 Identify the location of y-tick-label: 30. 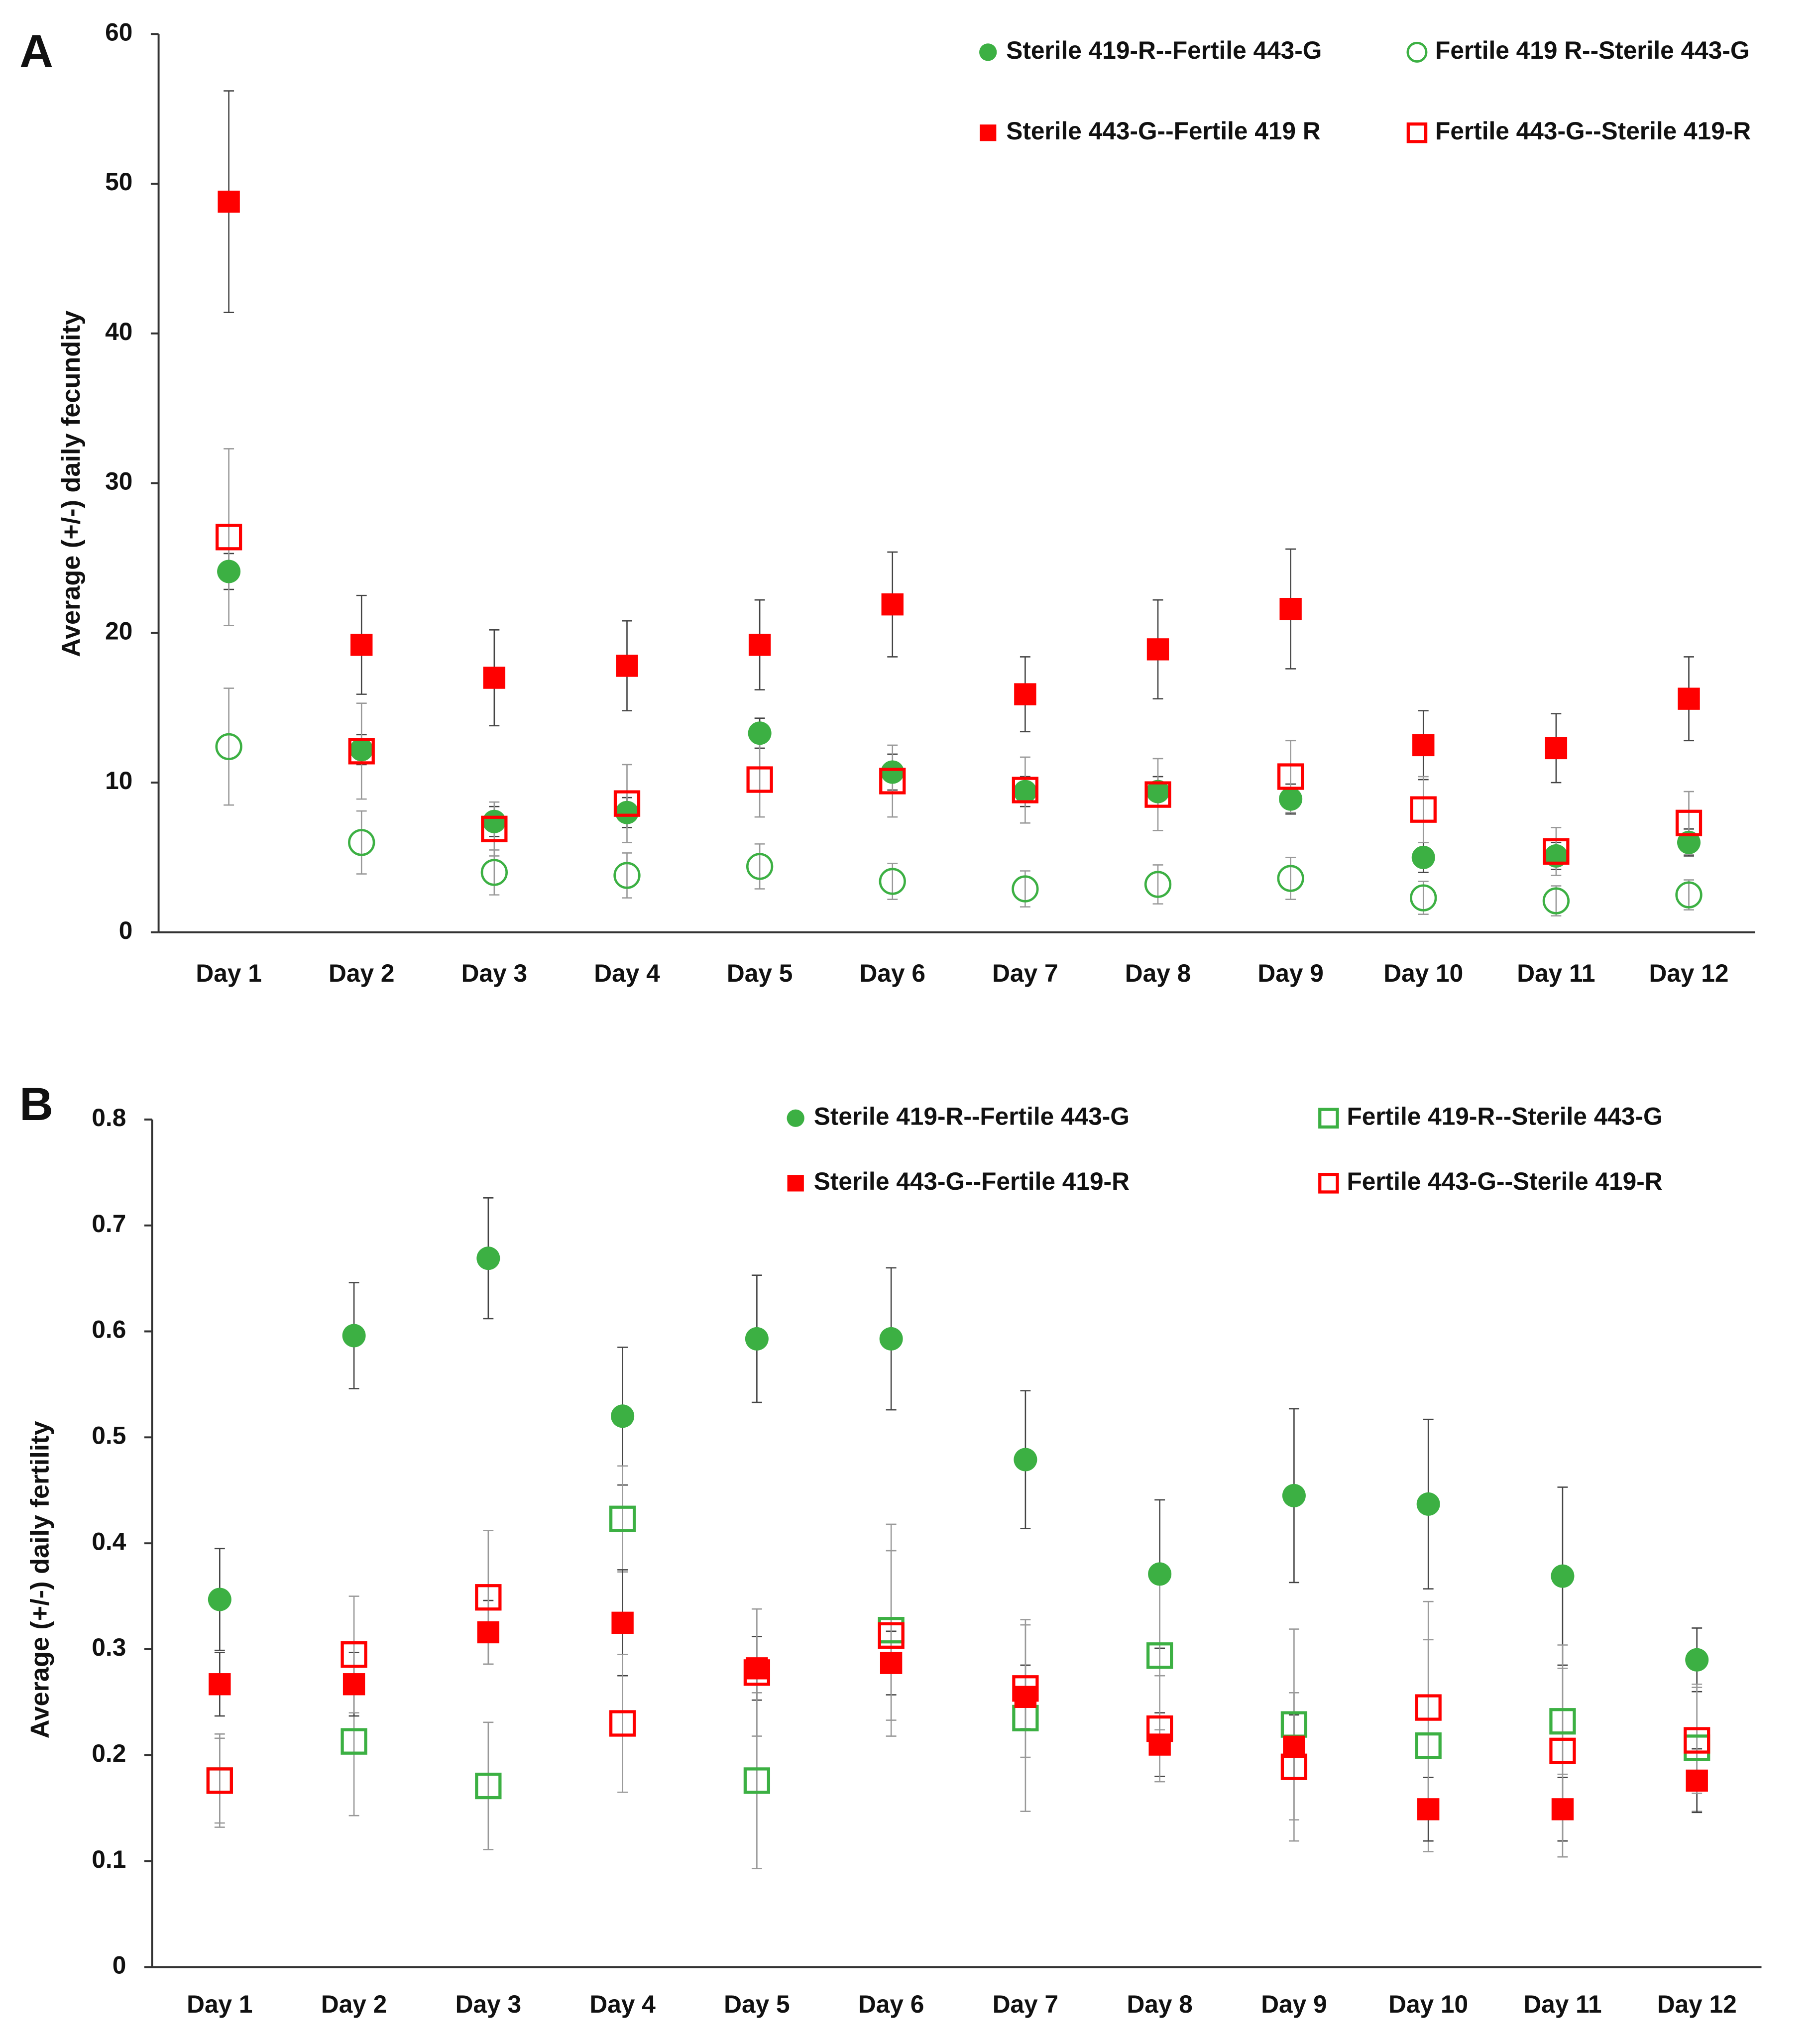
(118, 481).